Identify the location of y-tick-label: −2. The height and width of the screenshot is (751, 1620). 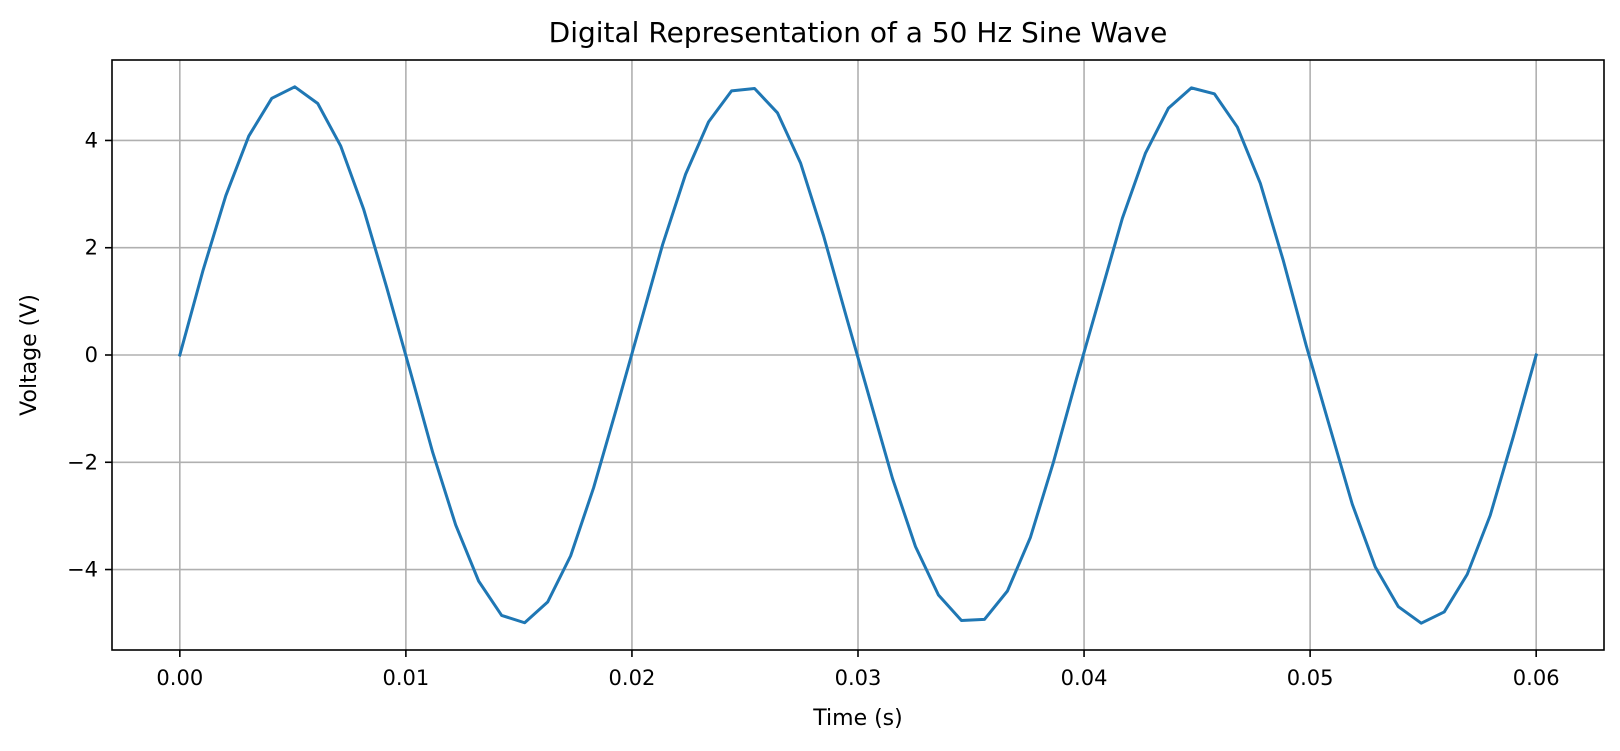
(82, 462).